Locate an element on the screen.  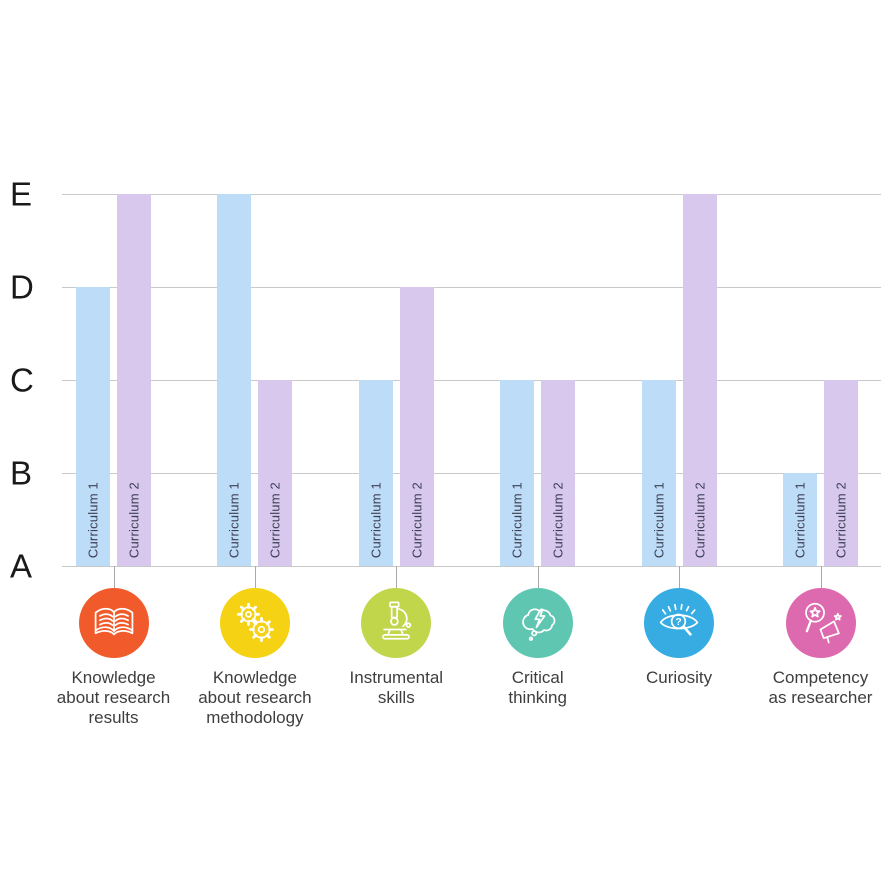
thought-cloud-bolt-icon is located at coordinates (538, 624).